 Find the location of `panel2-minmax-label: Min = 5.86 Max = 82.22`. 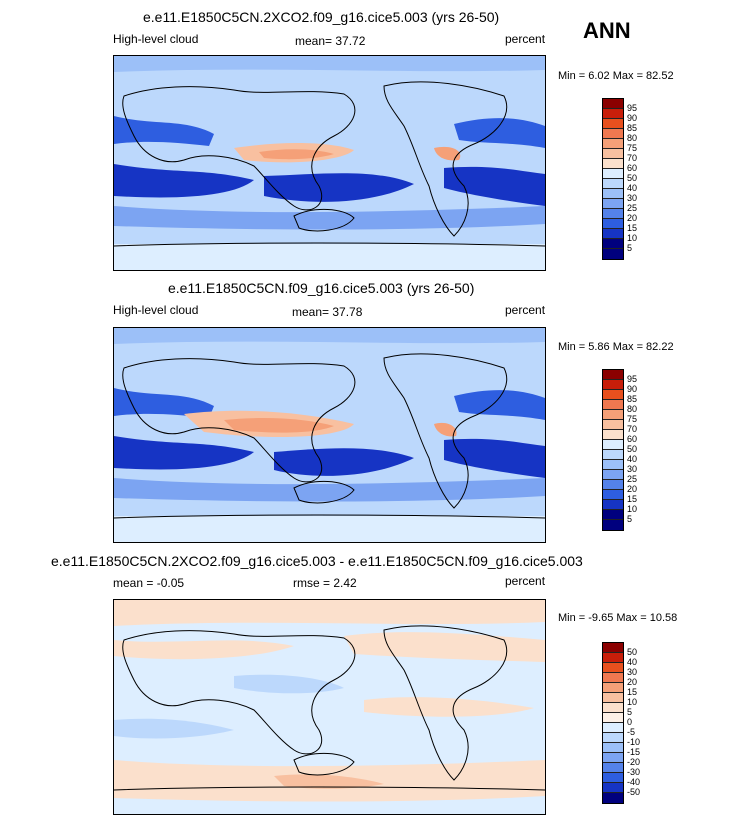

panel2-minmax-label: Min = 5.86 Max = 82.22 is located at coordinates (616, 347).